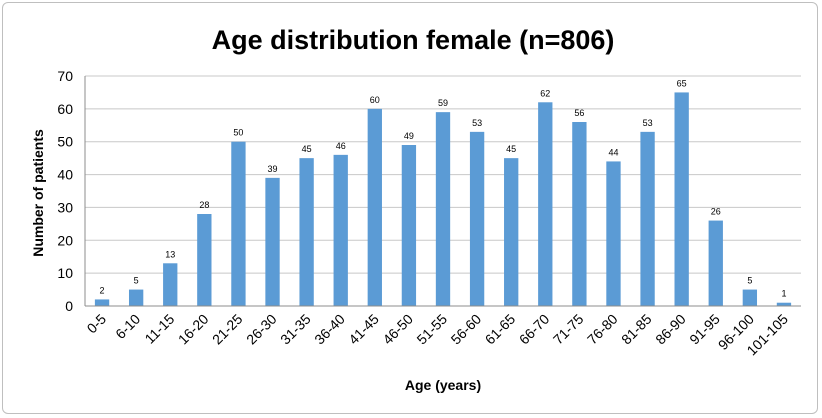 Image resolution: width=822 pixels, height=418 pixels. Describe the element at coordinates (413, 40) in the screenshot. I see `chart-title: Age distribution female (n=806)` at that location.